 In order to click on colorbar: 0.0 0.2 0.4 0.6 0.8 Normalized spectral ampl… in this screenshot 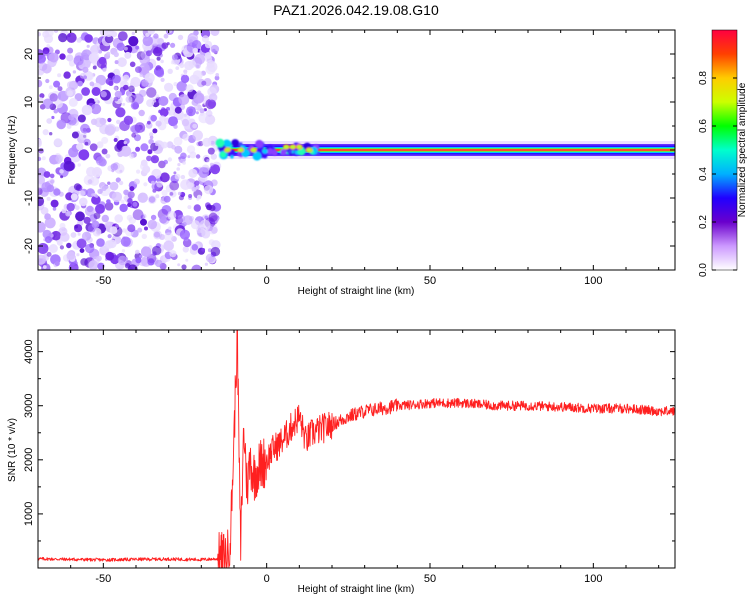, I will do `click(723, 153)`.